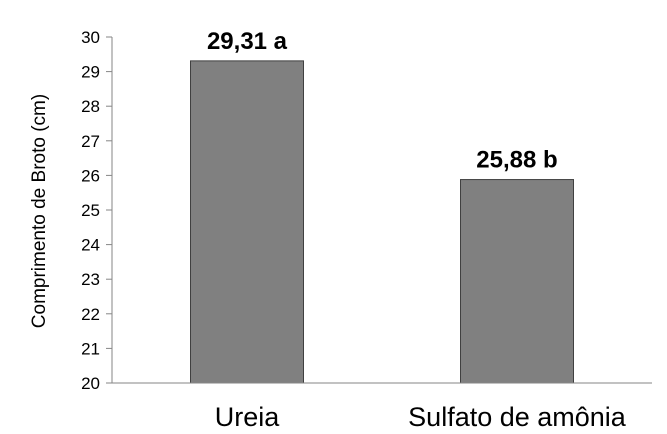  Describe the element at coordinates (90, 383) in the screenshot. I see `y-tick-label: 20` at that location.